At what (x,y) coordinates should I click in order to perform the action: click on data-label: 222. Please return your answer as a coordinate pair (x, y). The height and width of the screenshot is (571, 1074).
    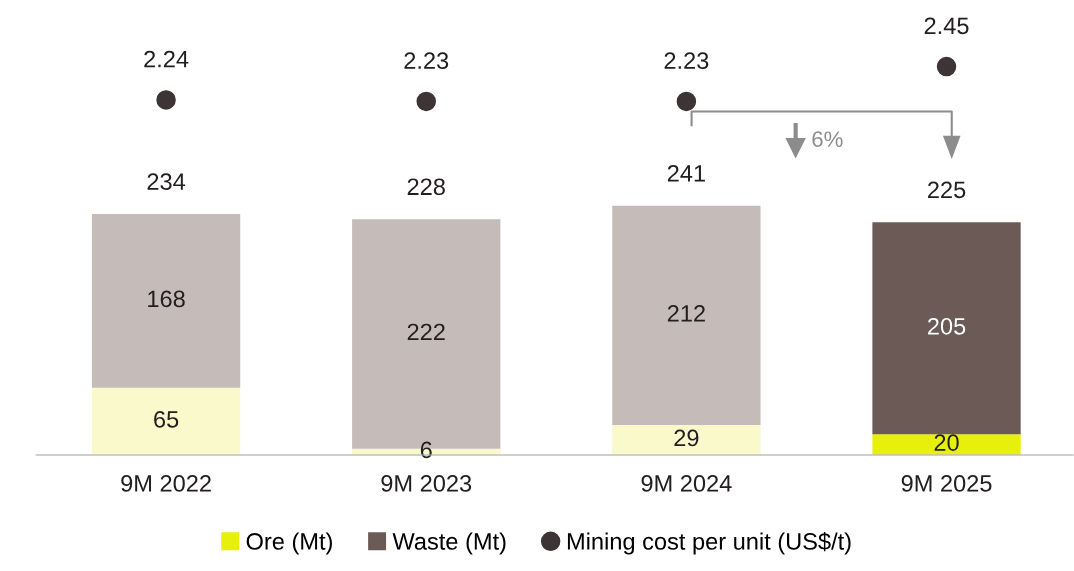
    Looking at the image, I should click on (426, 332).